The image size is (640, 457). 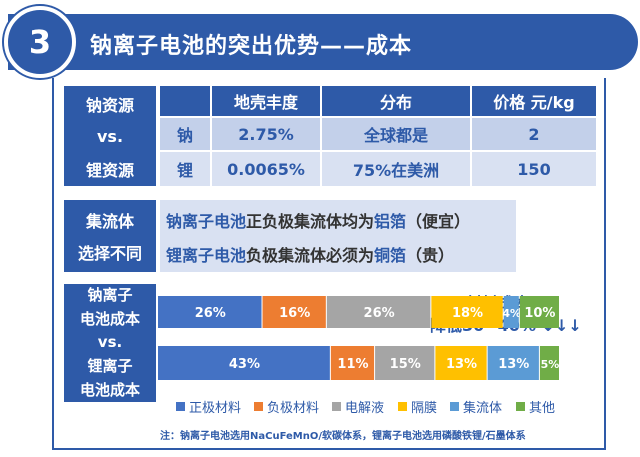 I want to click on title-banner, so click(x=323, y=42).